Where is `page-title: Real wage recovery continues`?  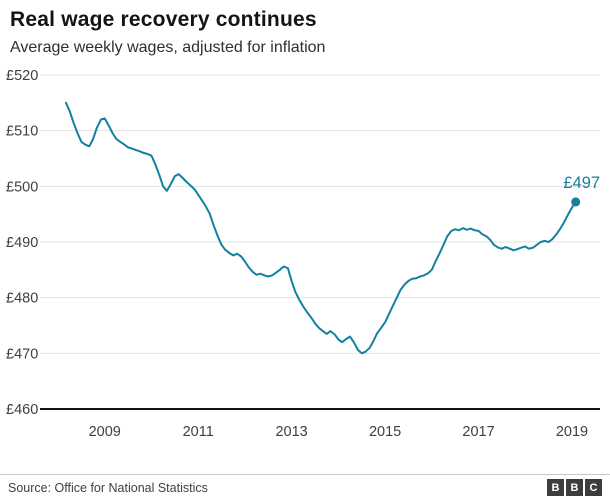
page-title: Real wage recovery continues is located at coordinates (163, 19).